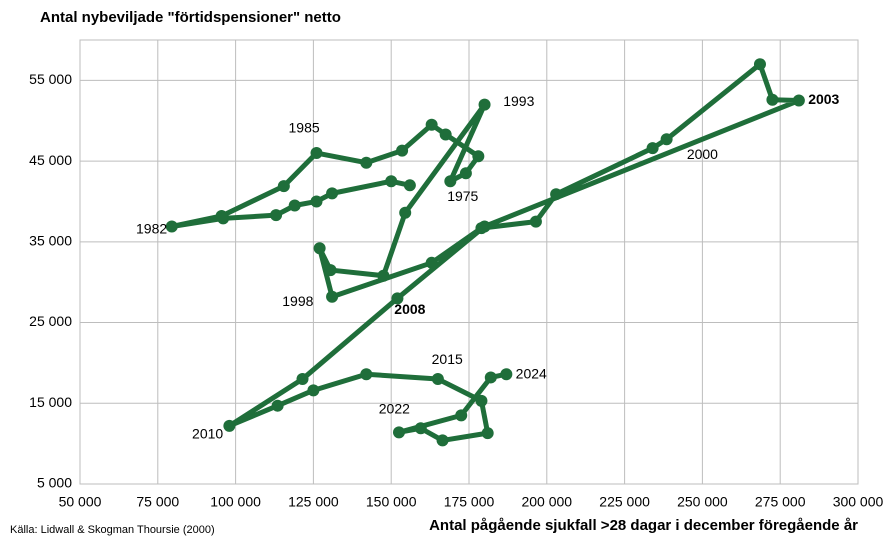 The height and width of the screenshot is (543, 891). Describe the element at coordinates (304, 128) in the screenshot. I see `annotation: 1985` at that location.